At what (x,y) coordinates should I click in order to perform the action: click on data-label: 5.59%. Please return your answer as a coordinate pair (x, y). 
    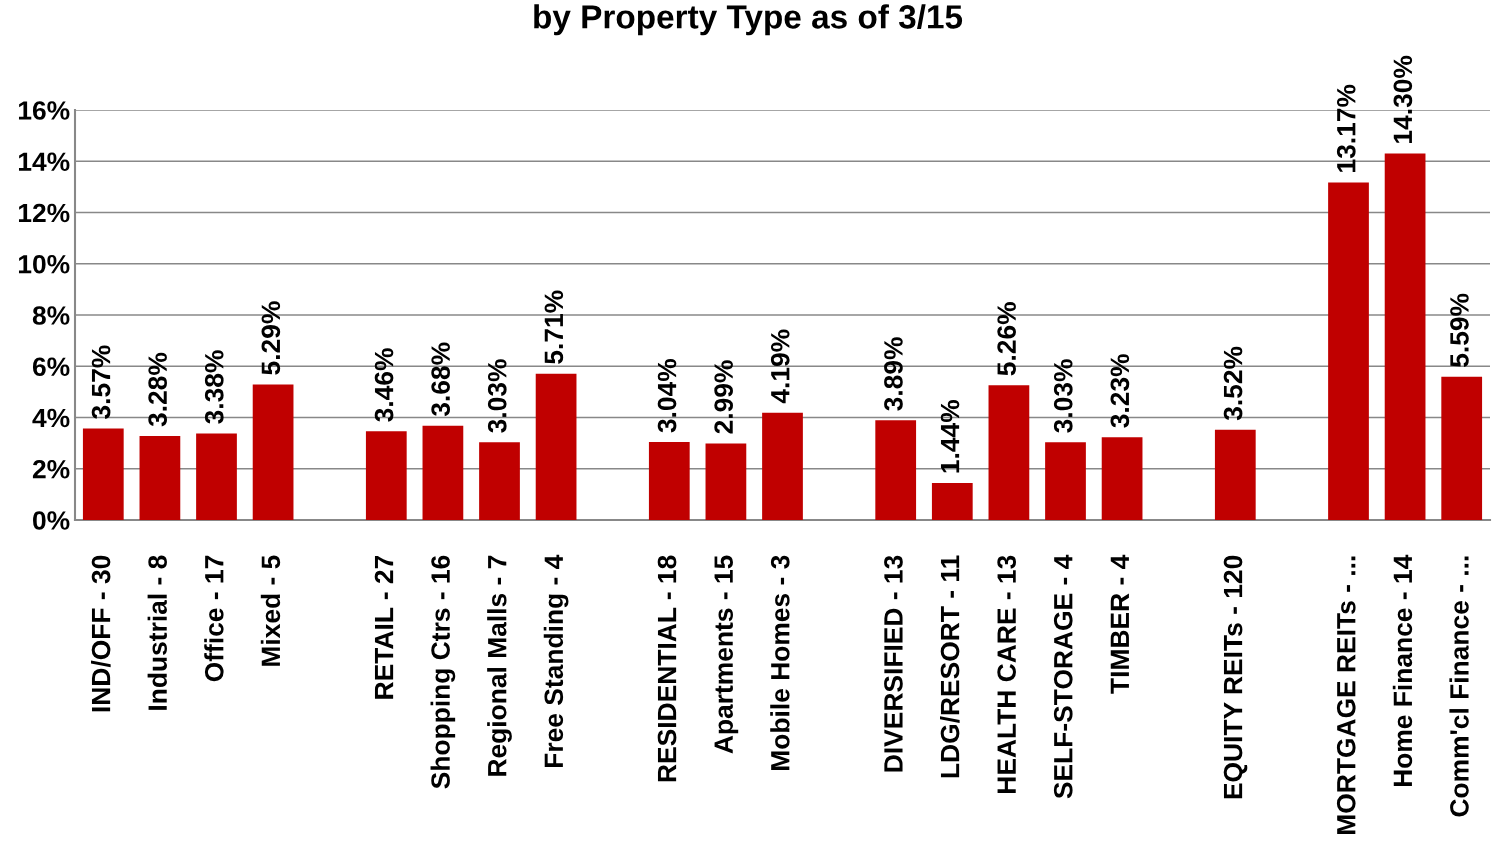
    Looking at the image, I should click on (1459, 330).